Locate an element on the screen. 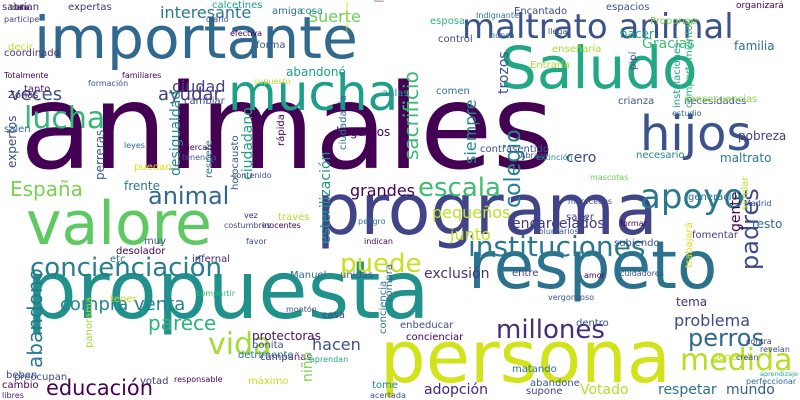 The image size is (800, 400). word-general: general is located at coordinates (731, 357).